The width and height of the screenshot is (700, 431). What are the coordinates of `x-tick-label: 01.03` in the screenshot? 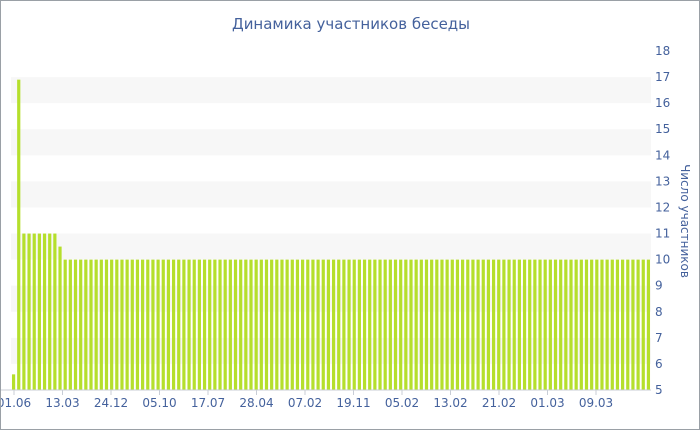 It's located at (547, 403).